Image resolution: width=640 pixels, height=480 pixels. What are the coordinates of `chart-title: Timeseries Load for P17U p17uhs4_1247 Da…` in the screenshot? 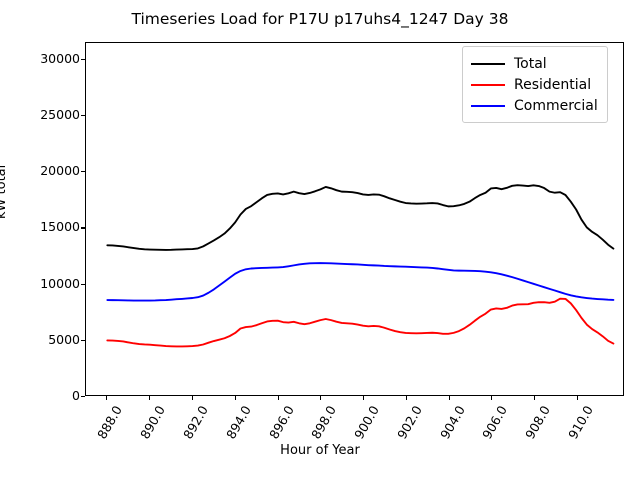 It's located at (320, 19).